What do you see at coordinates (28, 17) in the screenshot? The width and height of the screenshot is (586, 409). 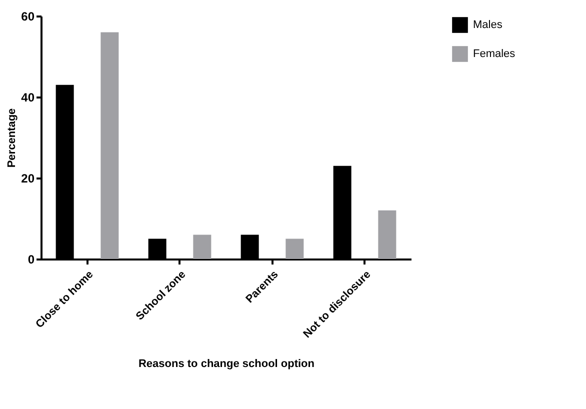 I see `y-tick-label: 60` at bounding box center [28, 17].